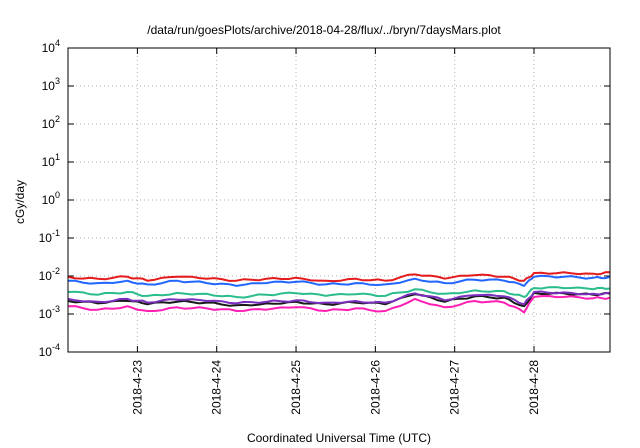  Describe the element at coordinates (455, 387) in the screenshot. I see `x-tick-label: 2018-4-27` at that location.